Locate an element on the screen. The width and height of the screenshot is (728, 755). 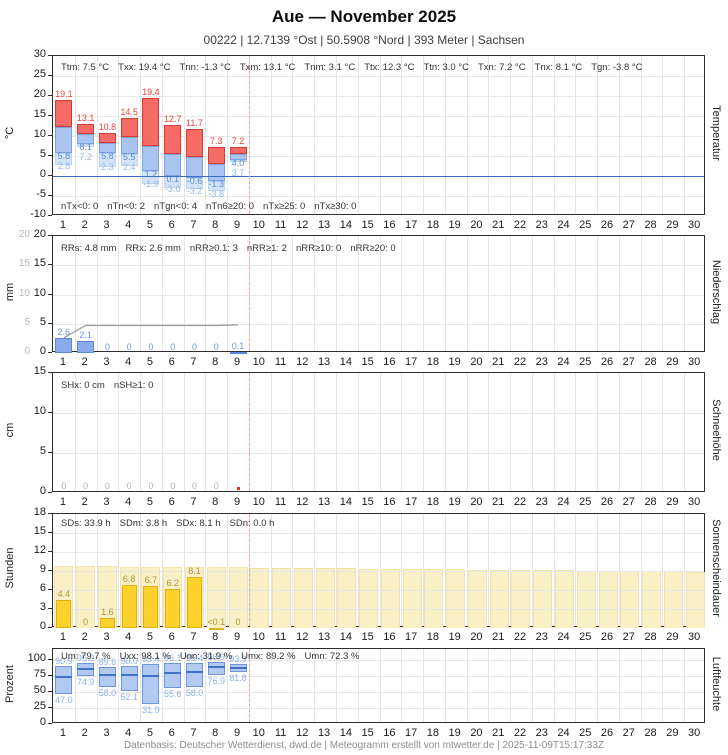
x-axis-day-label: 22 is located at coordinates (520, 225).